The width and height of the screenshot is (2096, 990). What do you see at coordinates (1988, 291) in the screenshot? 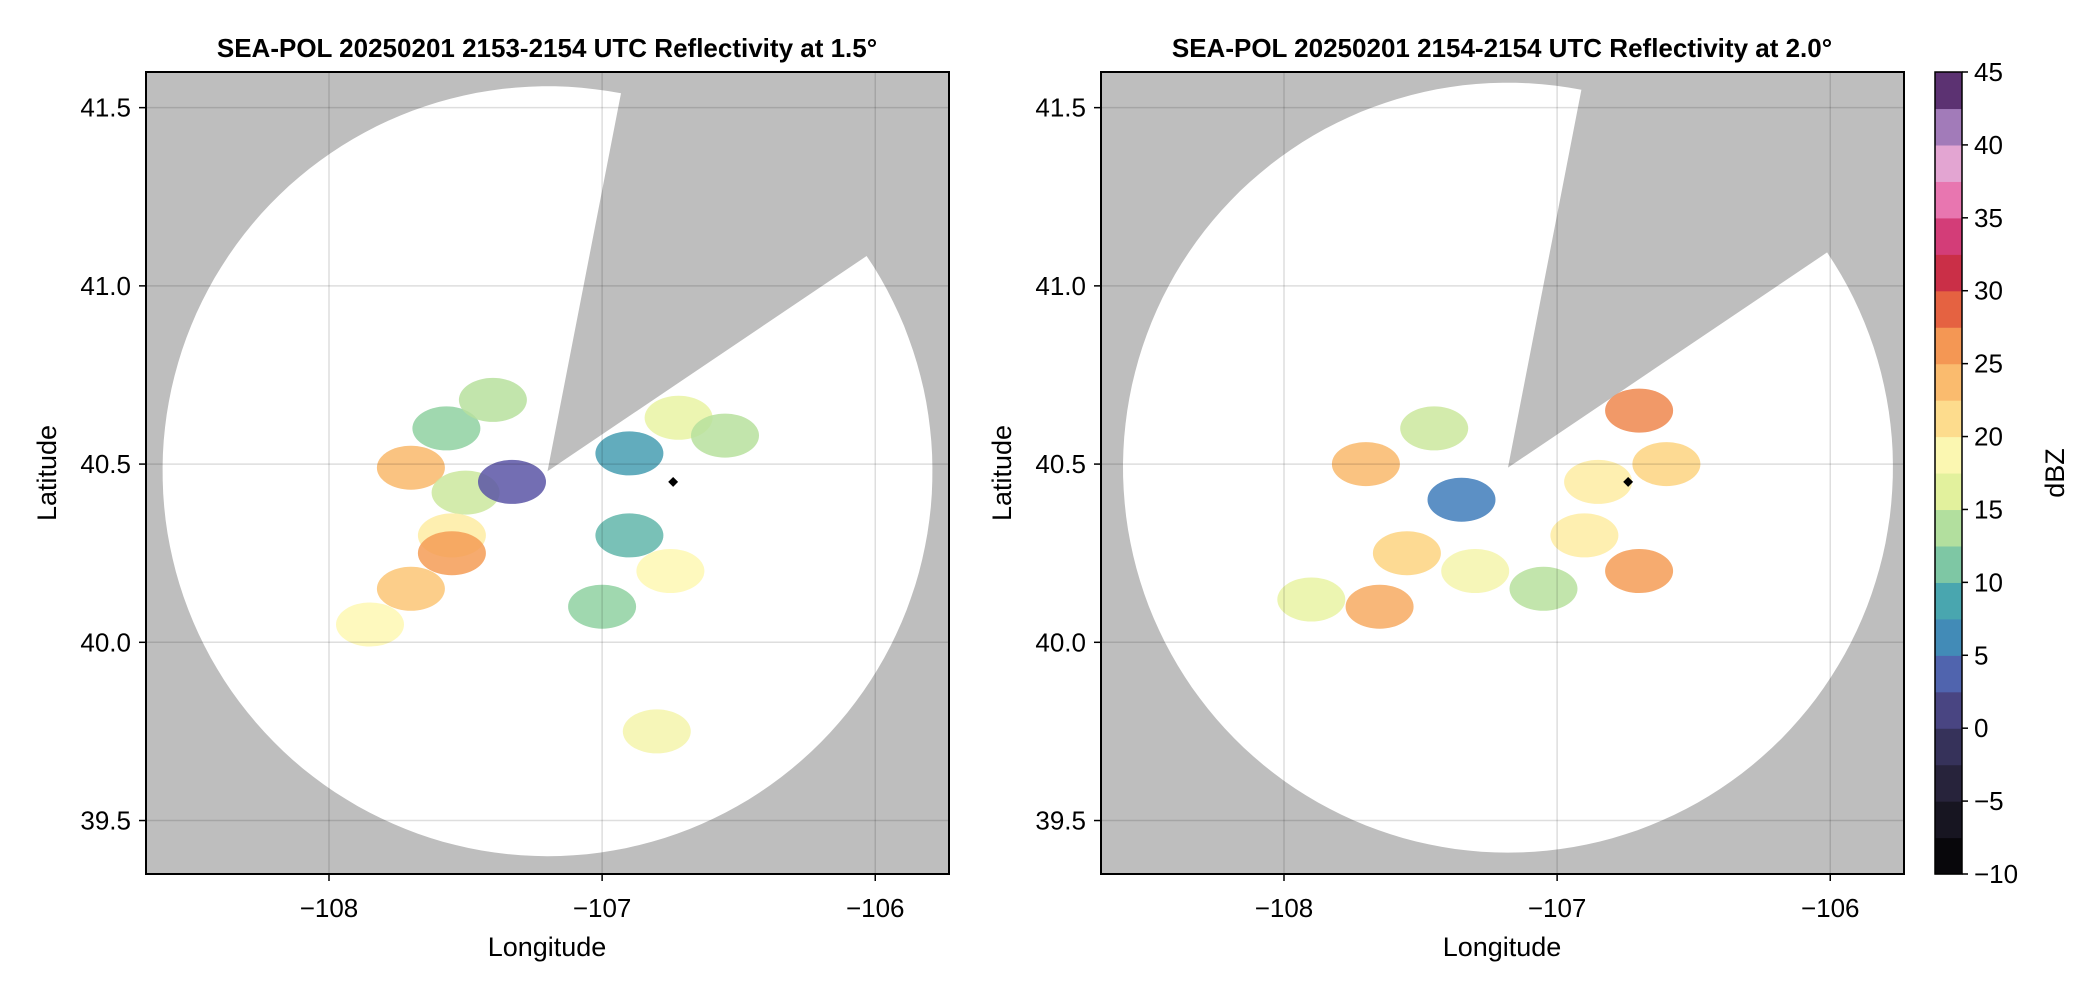
I see `colorbar-tick-label: 30` at bounding box center [1988, 291].